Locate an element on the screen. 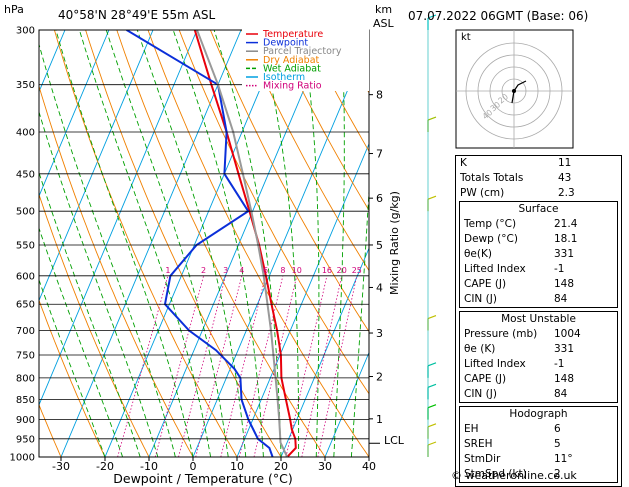 The image size is (629, 487). index-value: 43 is located at coordinates (587, 178).